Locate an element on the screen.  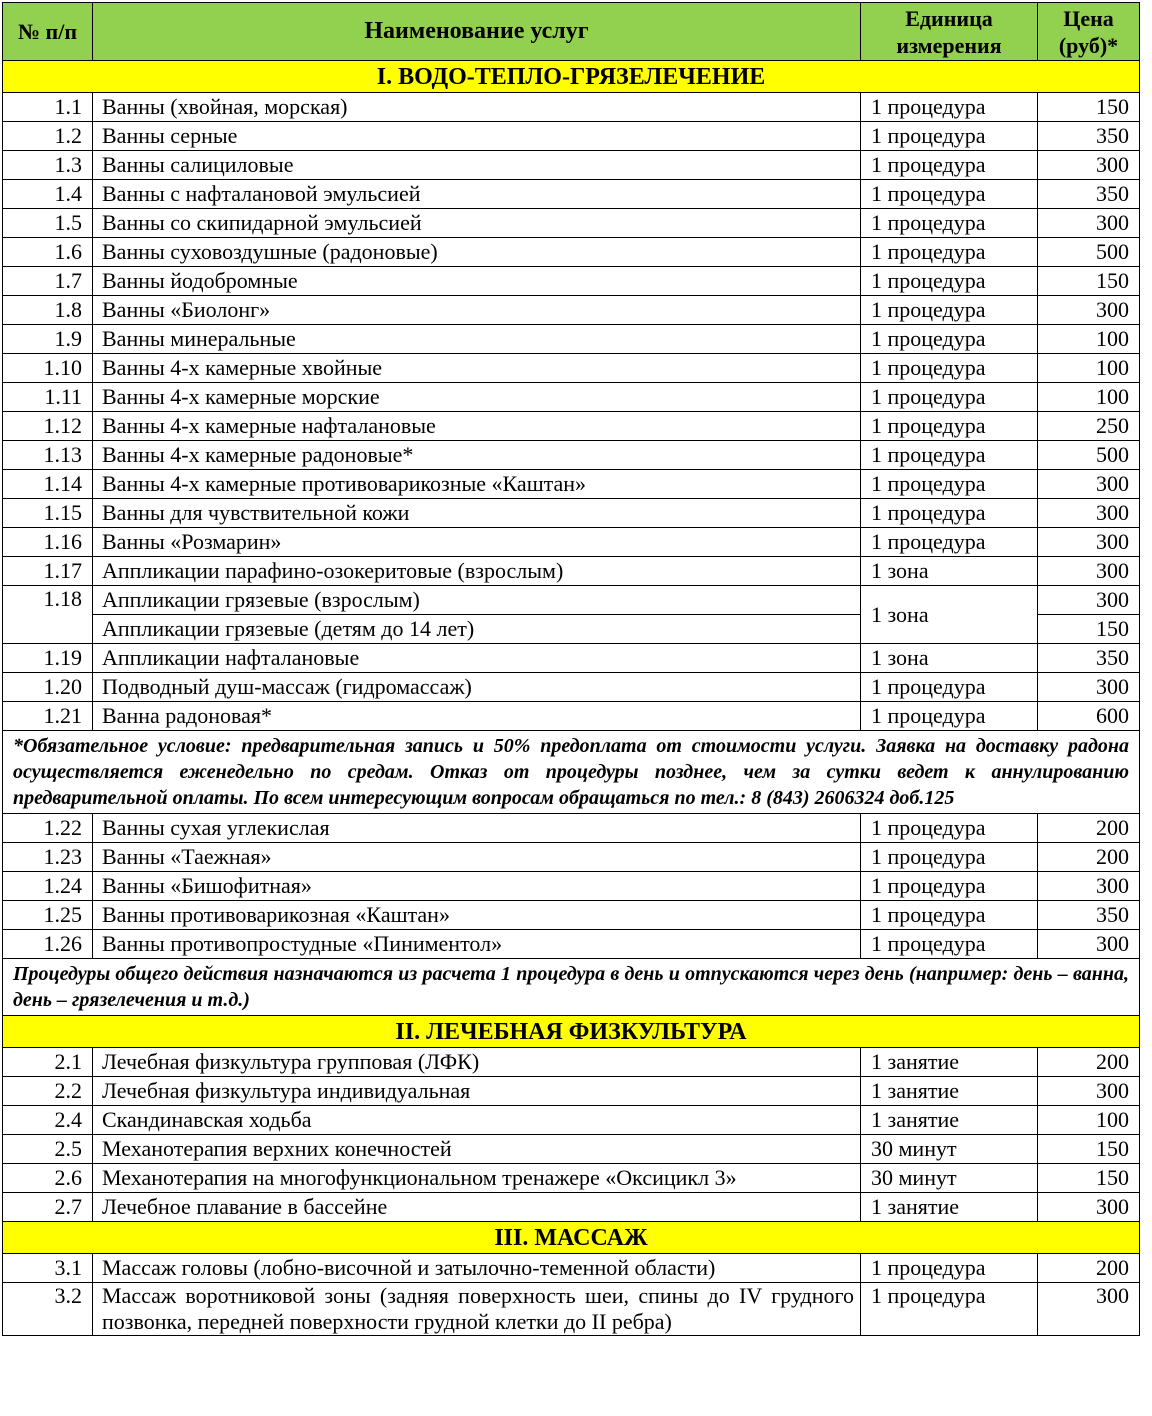
item-number: 2.5 is located at coordinates (47, 1149).